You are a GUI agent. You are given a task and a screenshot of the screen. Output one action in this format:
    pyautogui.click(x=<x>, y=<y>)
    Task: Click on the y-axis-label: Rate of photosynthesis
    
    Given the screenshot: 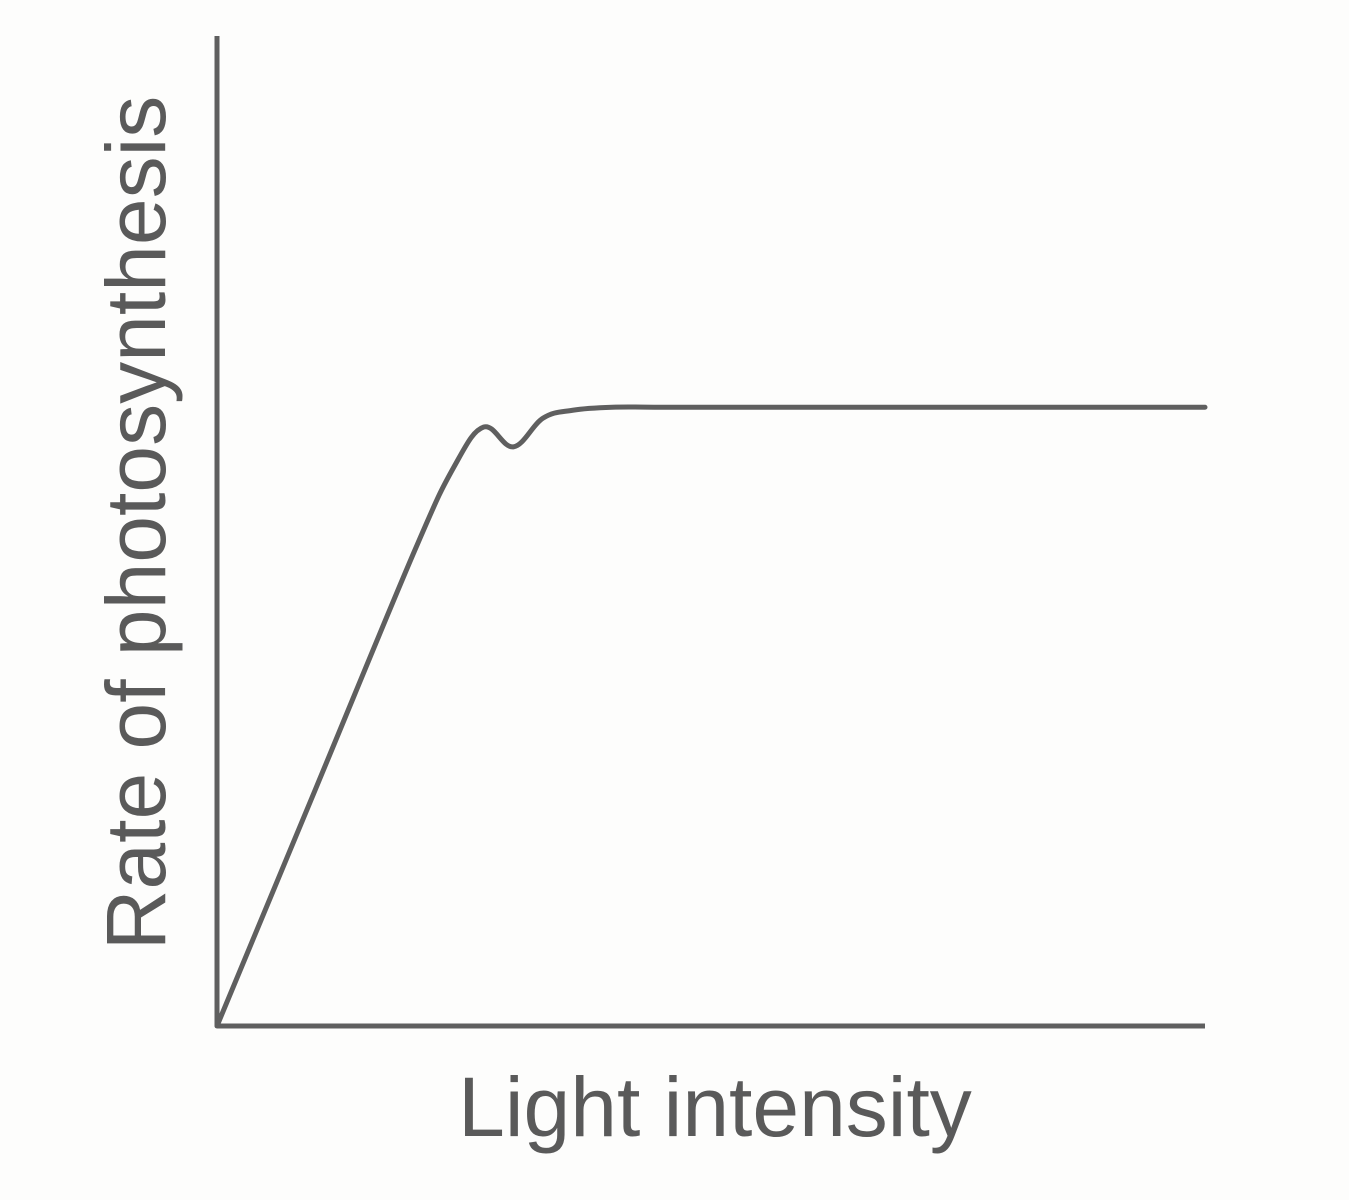 What is the action you would take?
    pyautogui.click(x=136, y=523)
    